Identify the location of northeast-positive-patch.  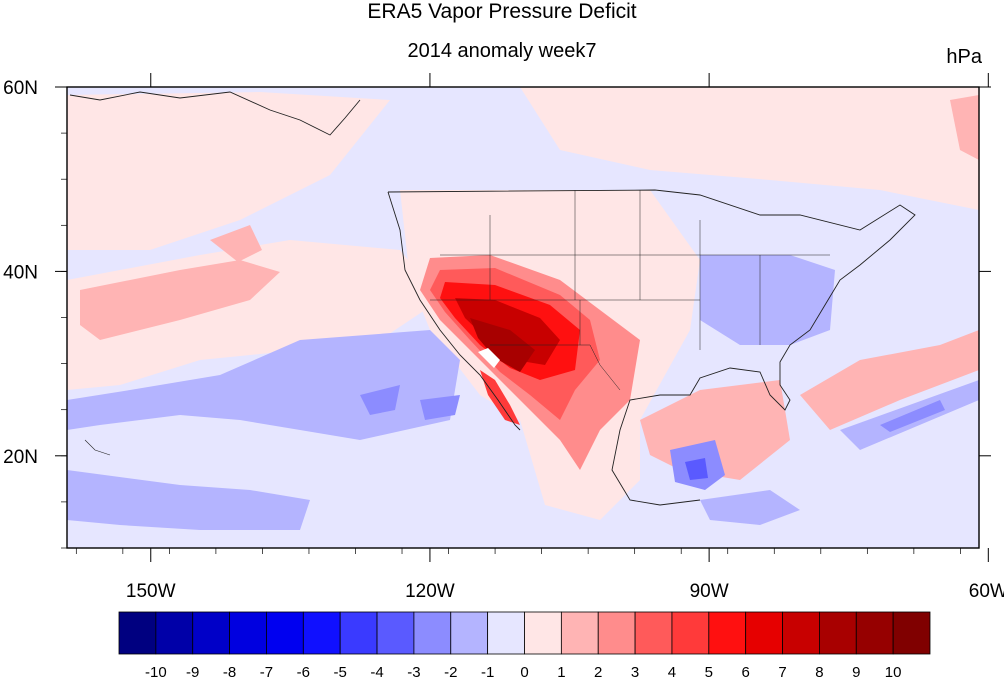
(964, 127).